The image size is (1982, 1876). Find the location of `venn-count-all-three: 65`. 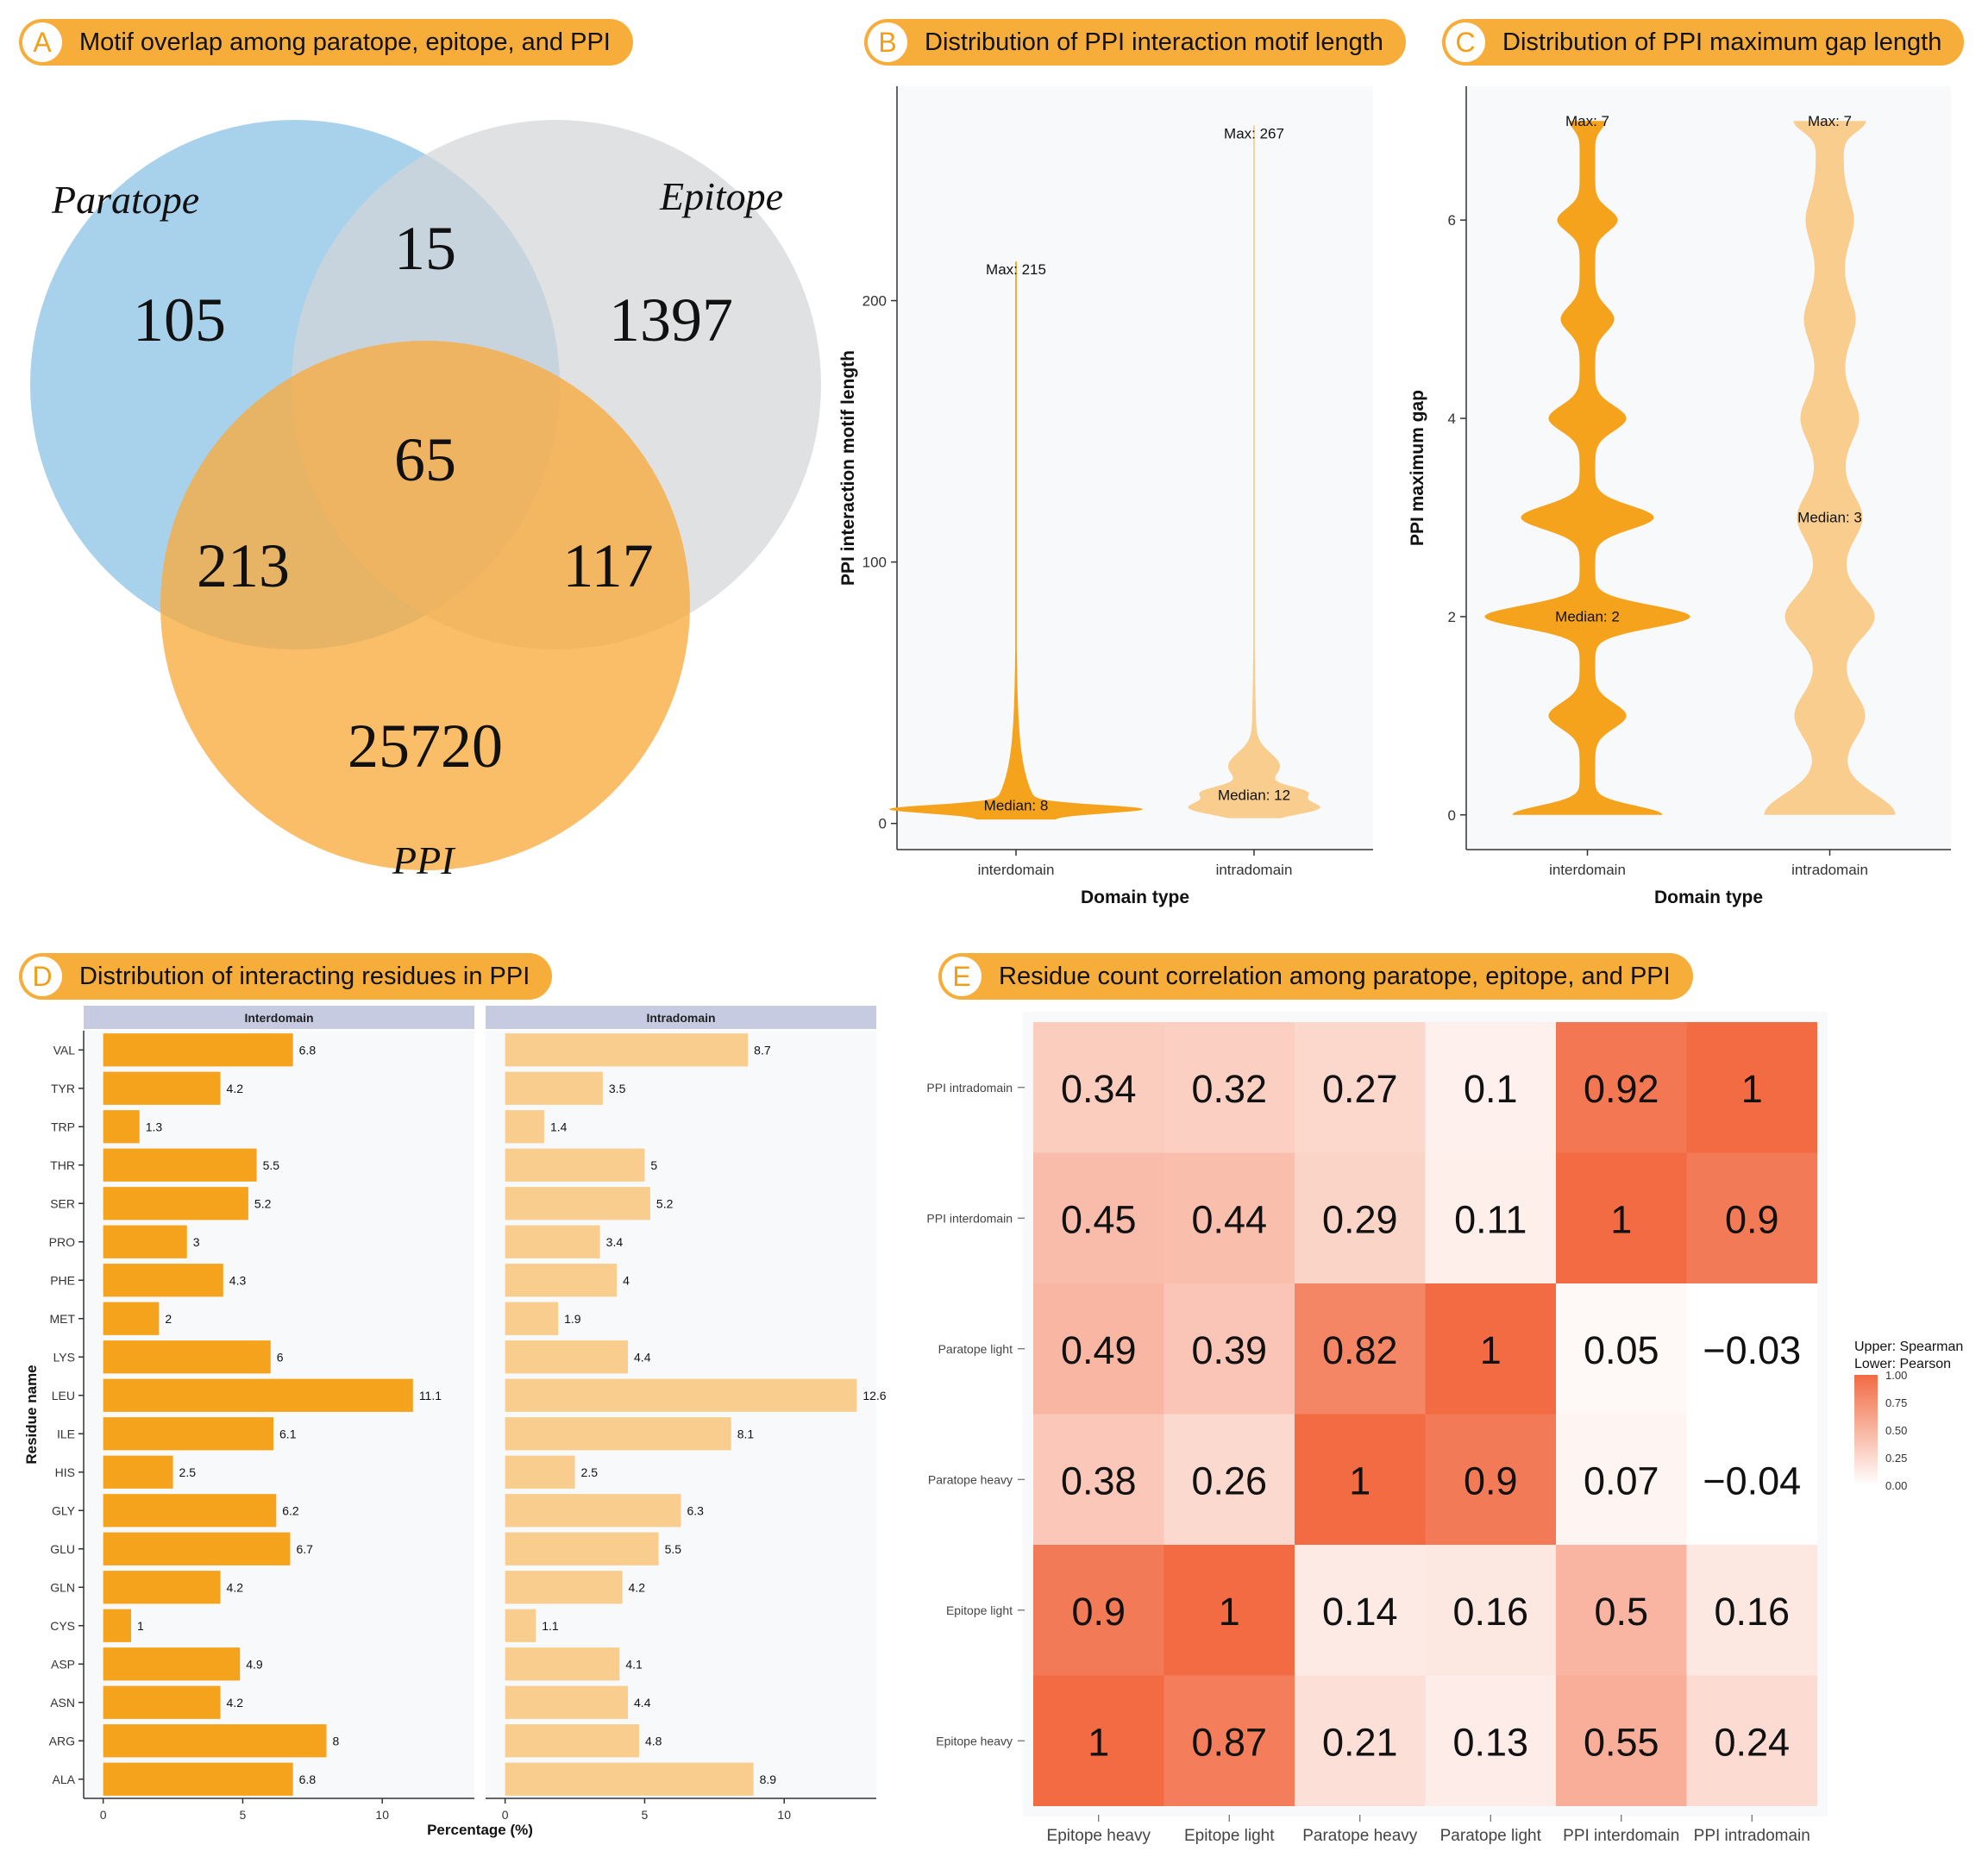

venn-count-all-three: 65 is located at coordinates (425, 459).